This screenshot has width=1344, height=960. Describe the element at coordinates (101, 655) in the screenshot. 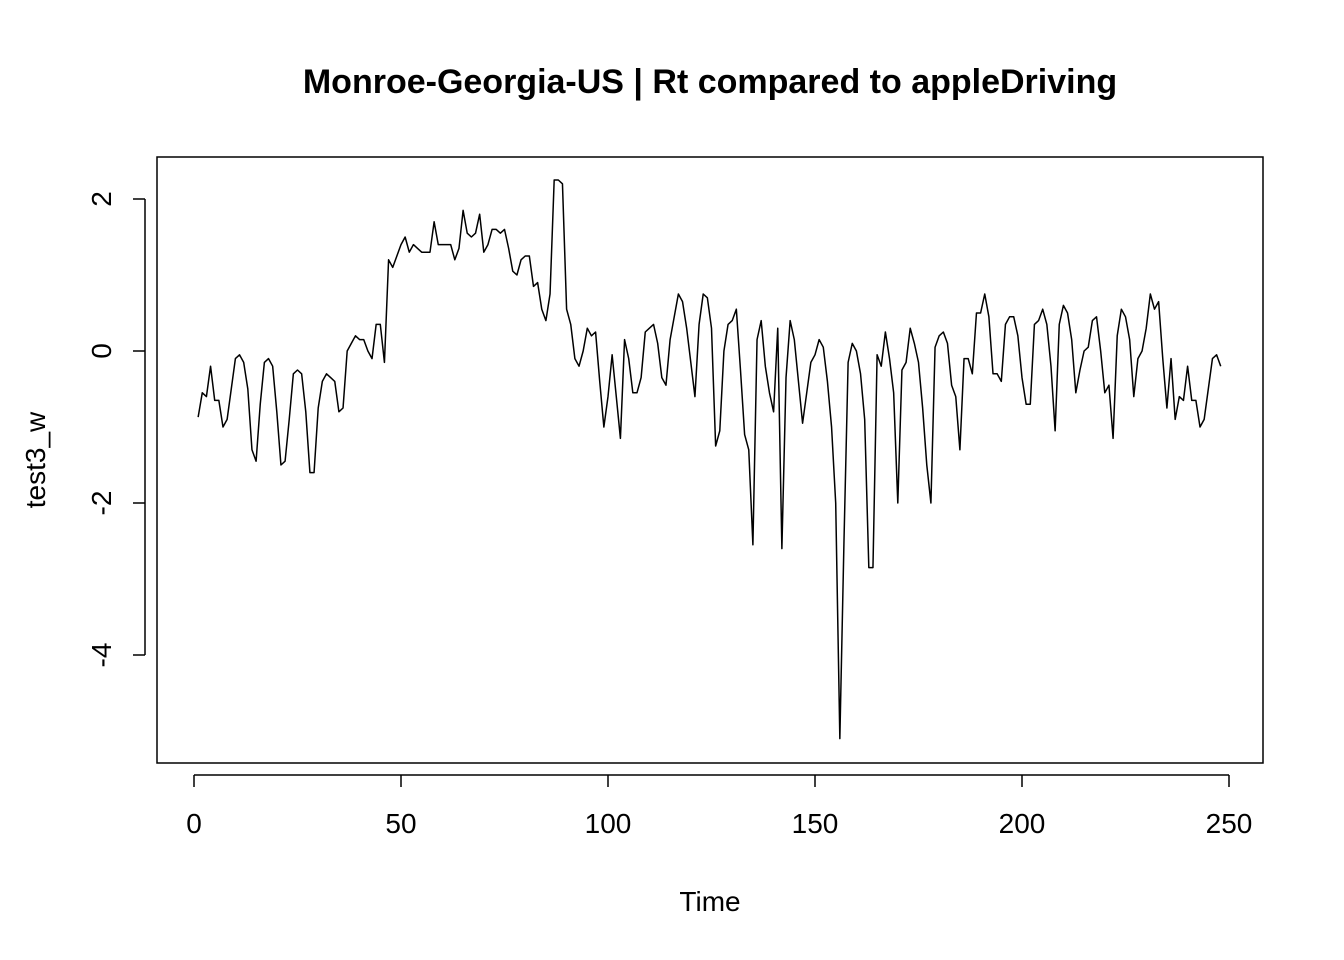

I see `y-tick-label: -4` at that location.